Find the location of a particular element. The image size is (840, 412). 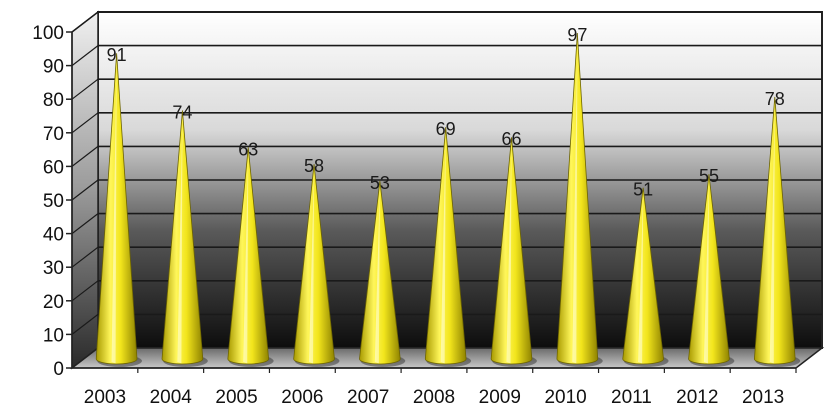

data-label: 55 is located at coordinates (709, 176).